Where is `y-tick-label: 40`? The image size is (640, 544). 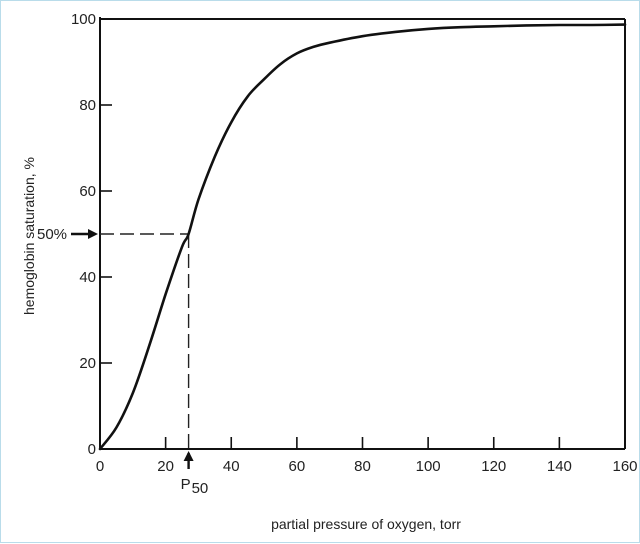
y-tick-label: 40 is located at coordinates (87, 277).